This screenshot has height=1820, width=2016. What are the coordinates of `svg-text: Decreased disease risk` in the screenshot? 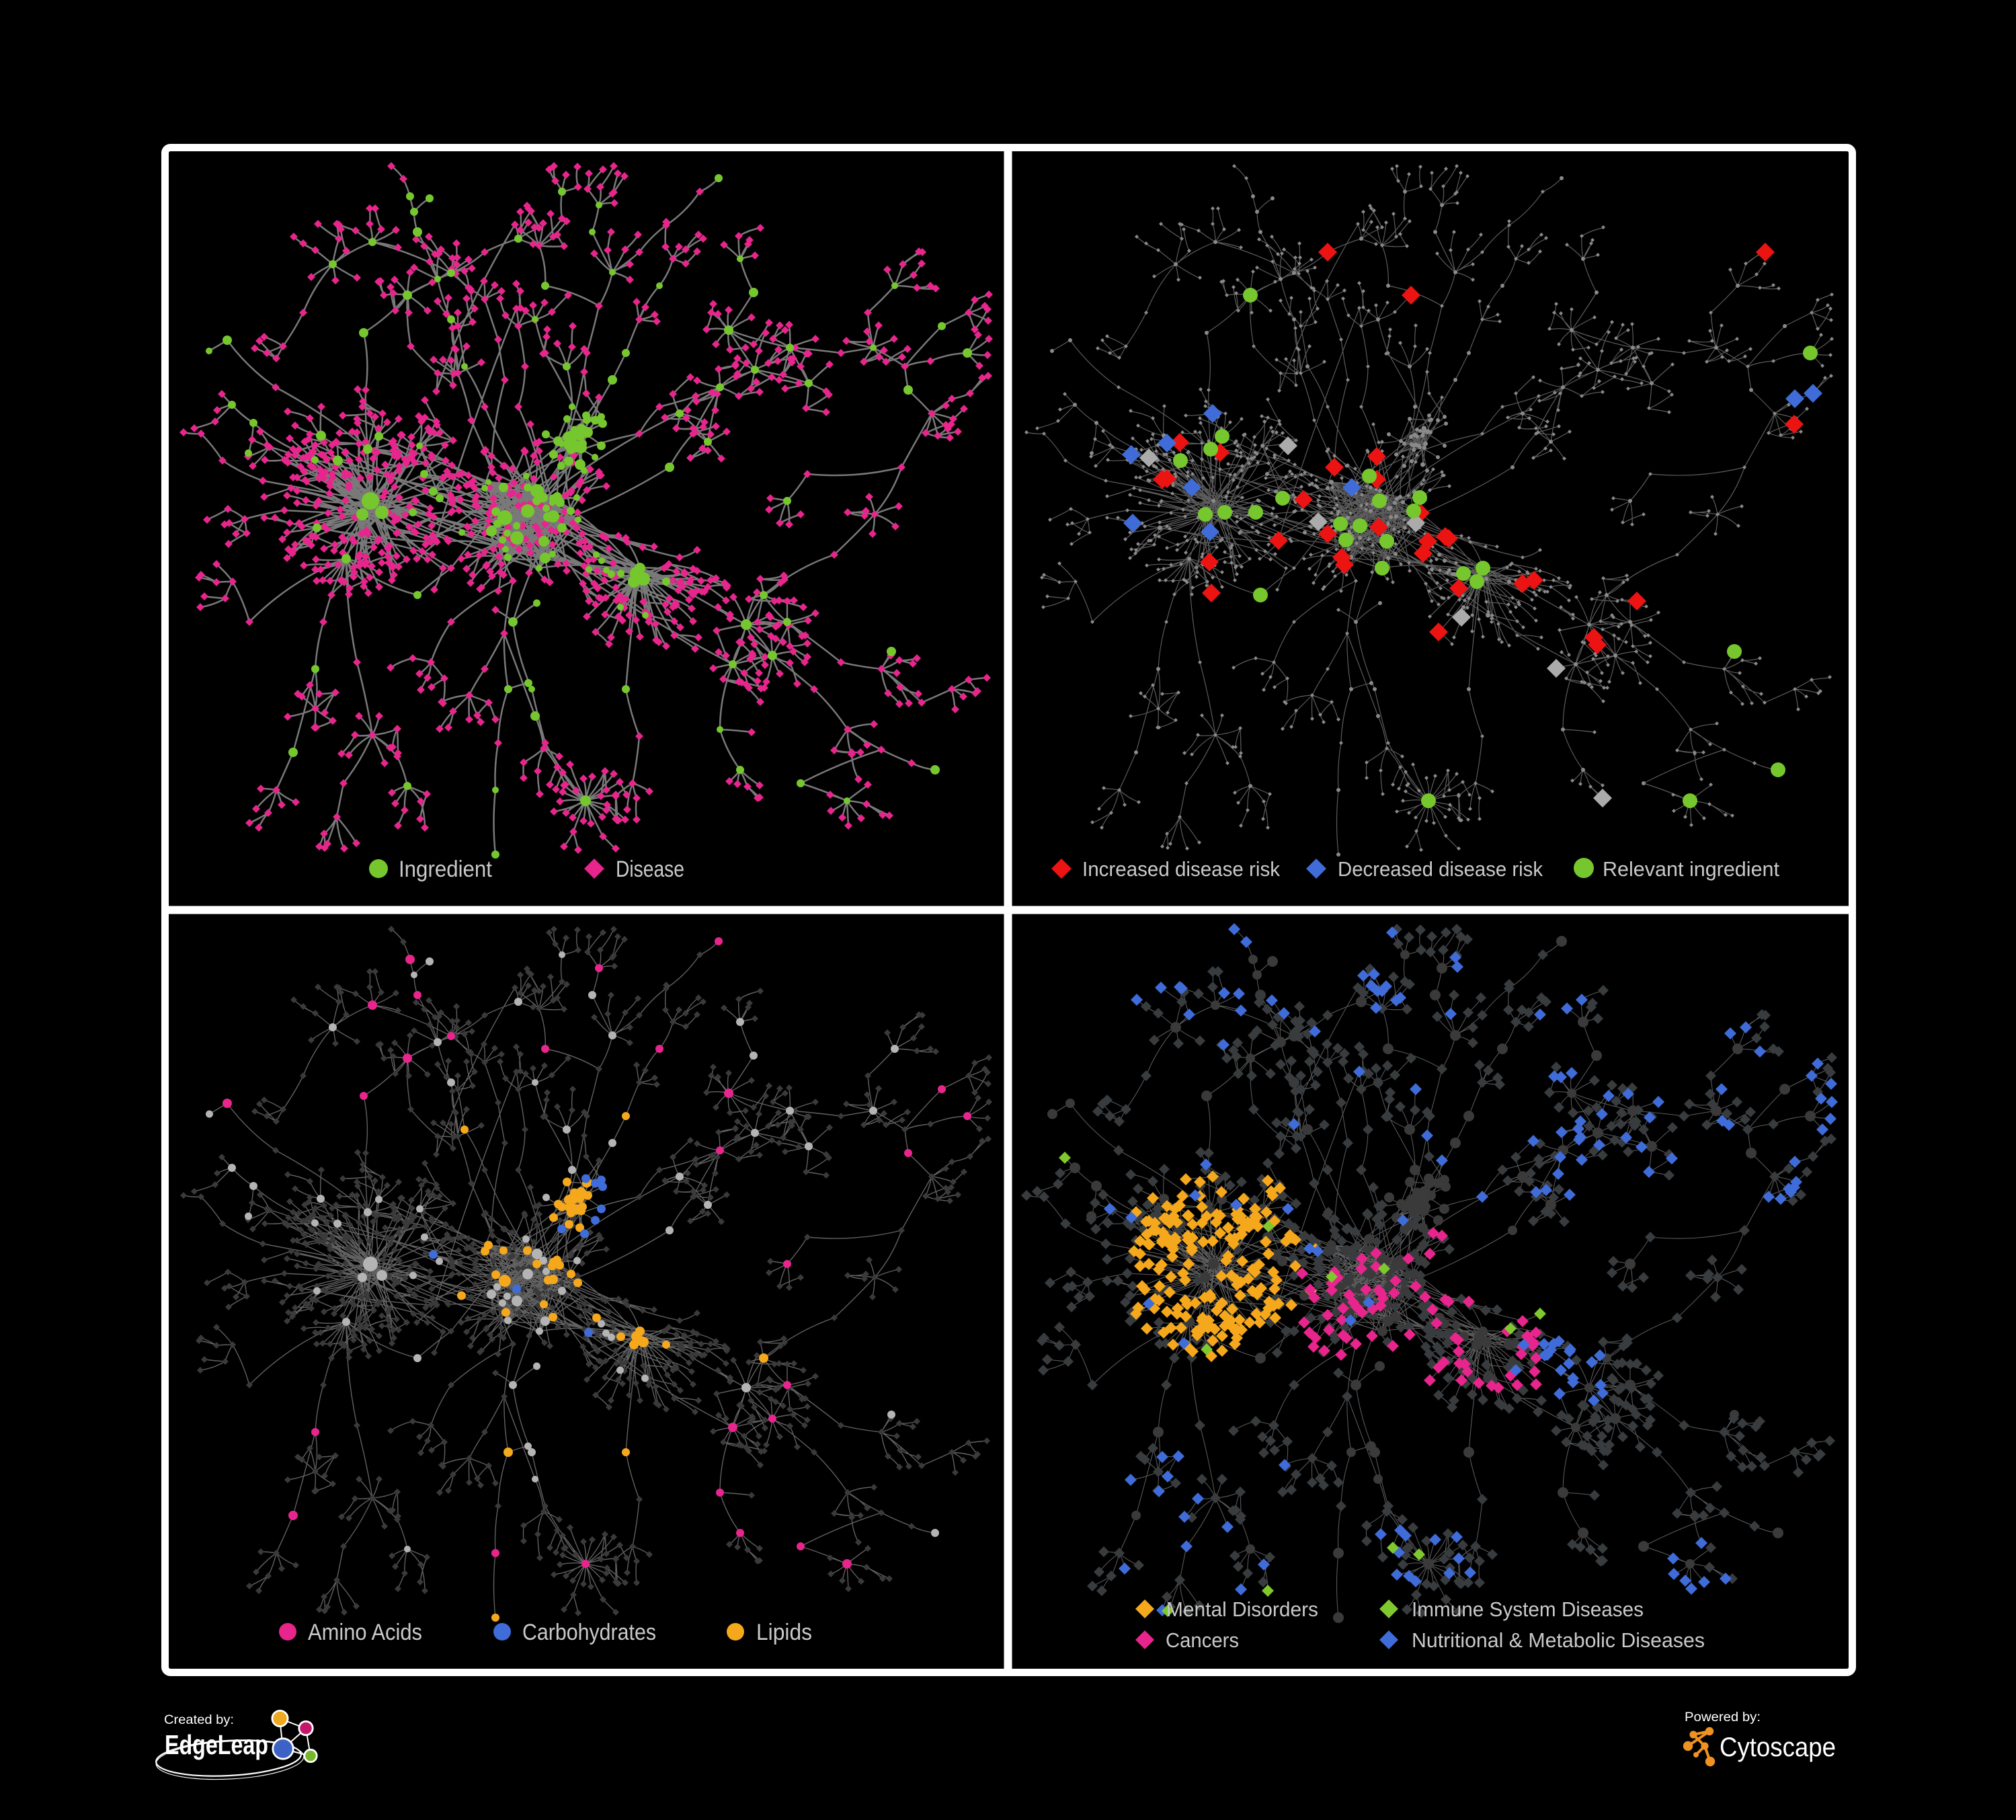 It's located at (1440, 869).